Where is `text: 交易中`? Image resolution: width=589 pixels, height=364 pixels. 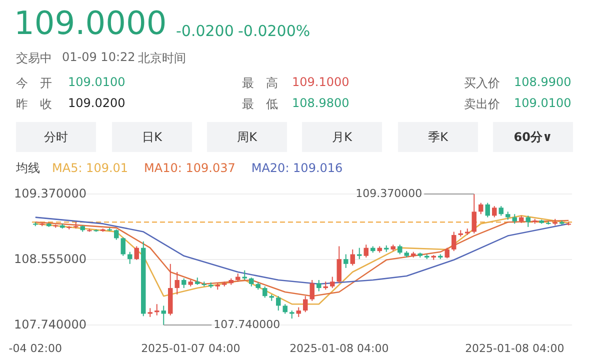 text: 交易中 is located at coordinates (34, 58).